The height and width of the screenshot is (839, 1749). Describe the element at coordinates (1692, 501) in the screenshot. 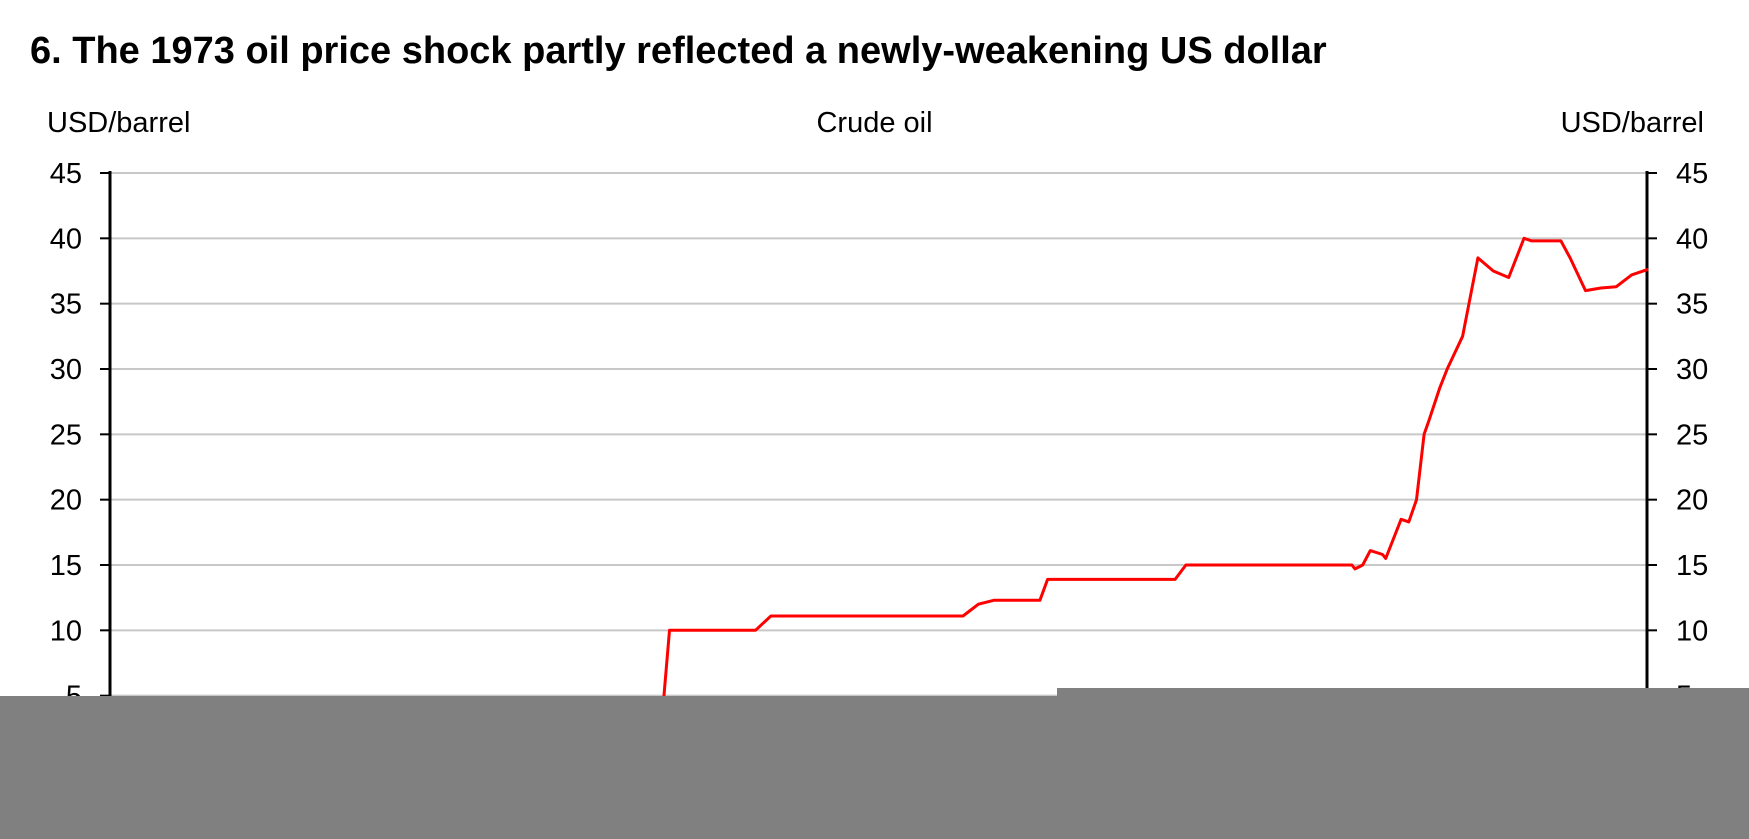

I see `right-tick-label-20: 20` at that location.